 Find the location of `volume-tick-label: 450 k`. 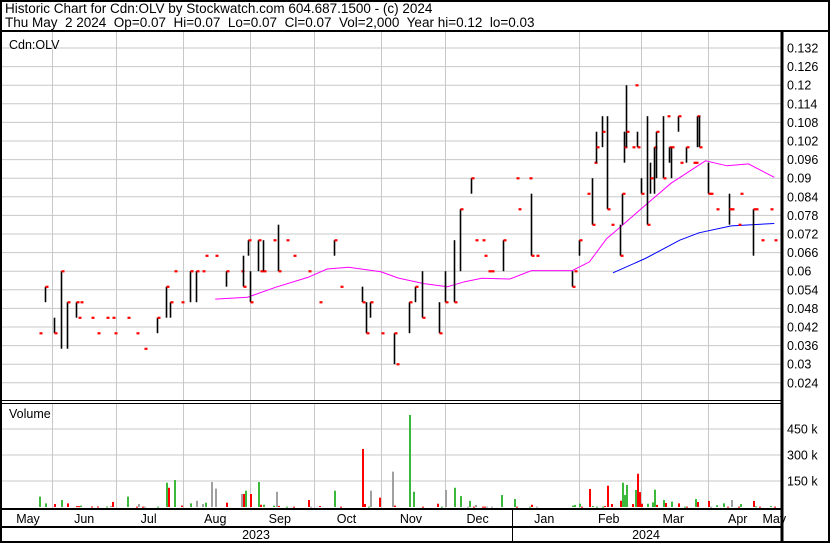

volume-tick-label: 450 k is located at coordinates (802, 430).